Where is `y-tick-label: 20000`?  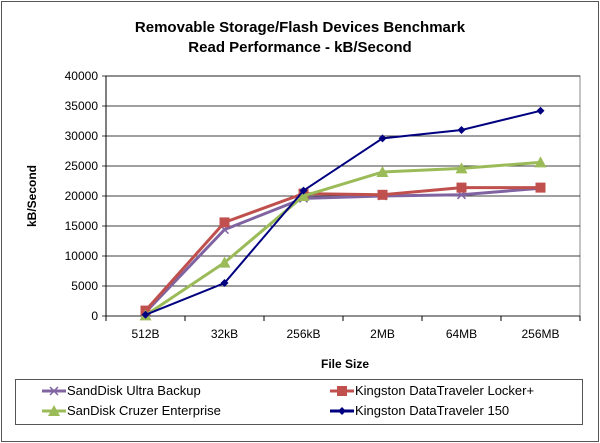
y-tick-label: 20000 is located at coordinates (82, 196).